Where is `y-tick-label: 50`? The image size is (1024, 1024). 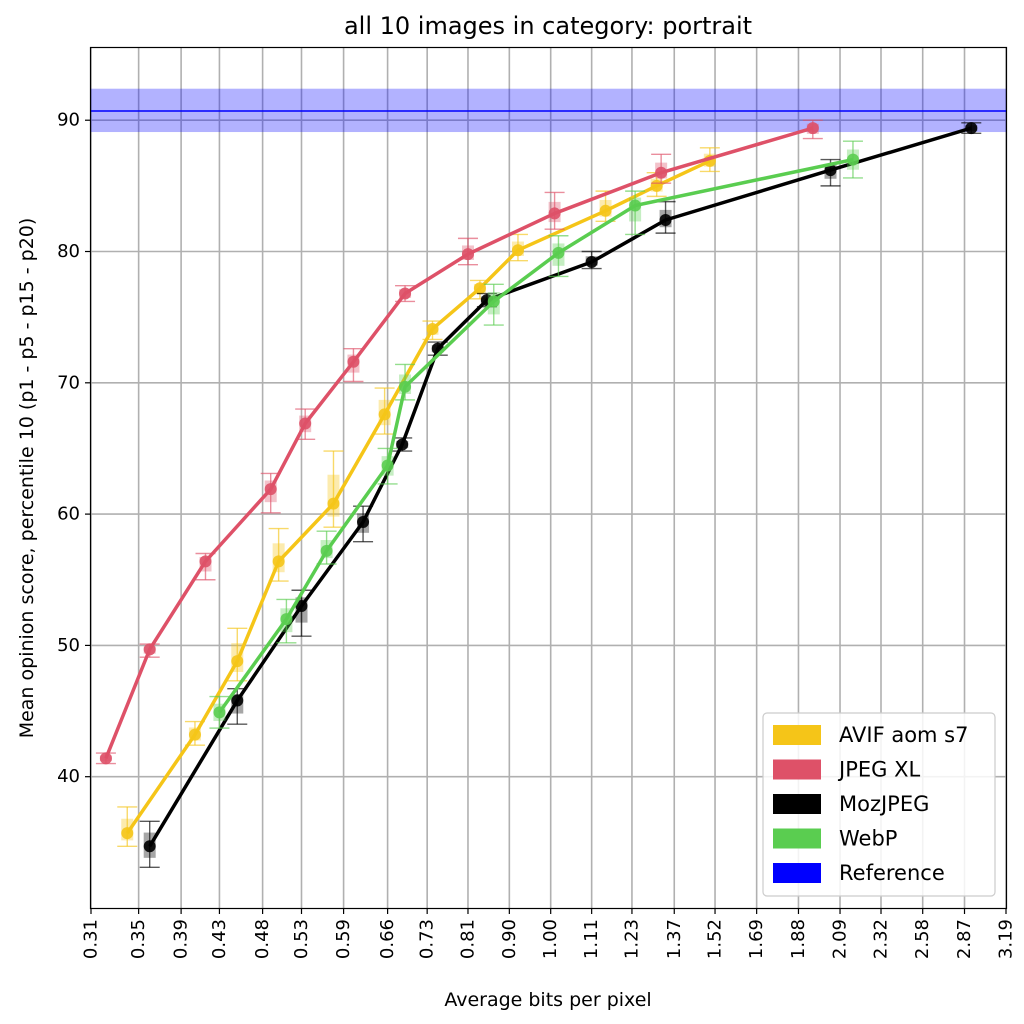
y-tick-label: 50 is located at coordinates (68, 645).